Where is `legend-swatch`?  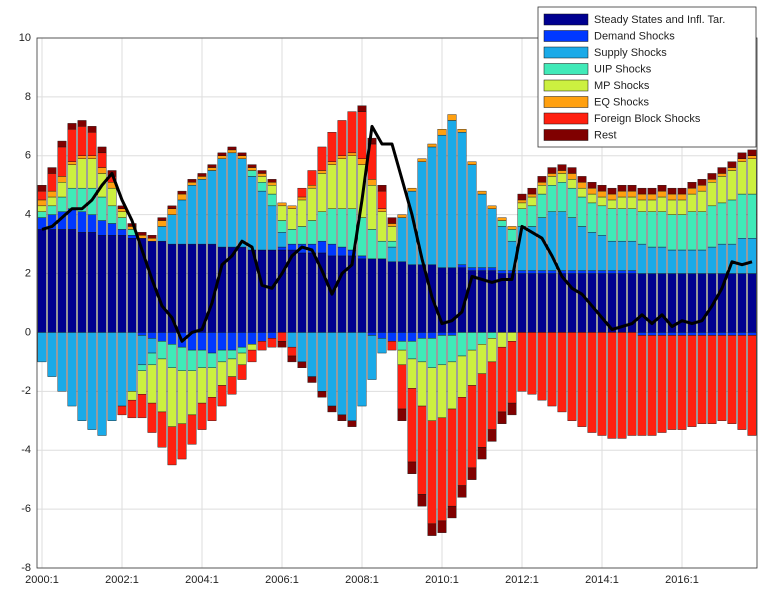 legend-swatch is located at coordinates (566, 135).